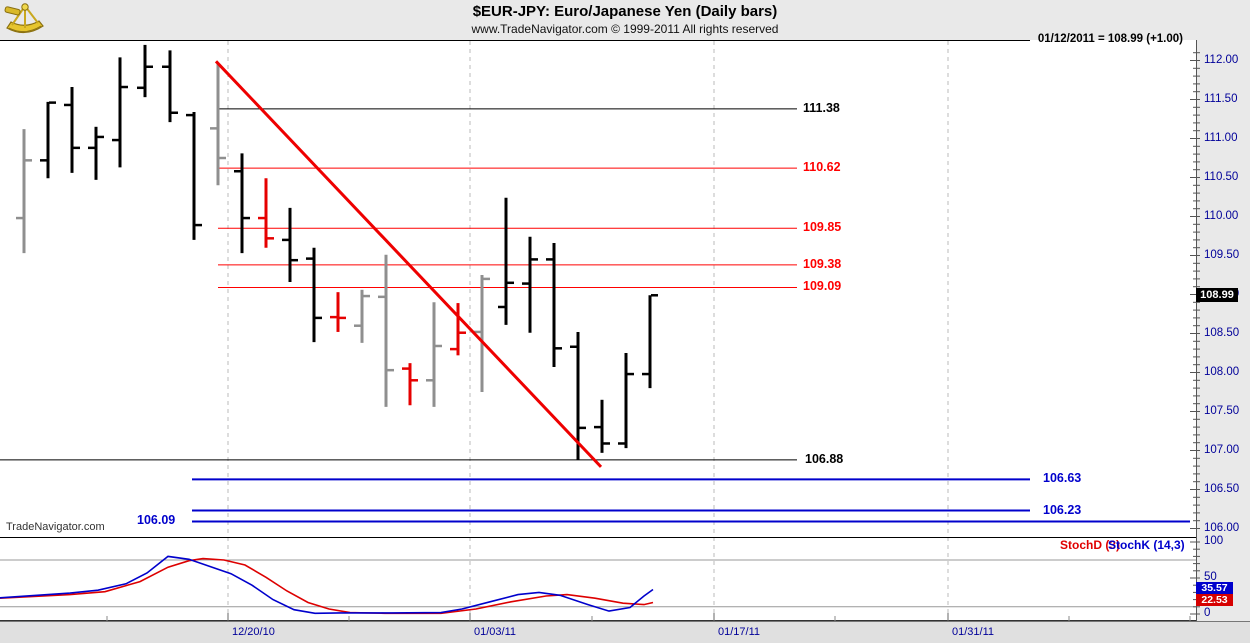 This screenshot has height=643, width=1250. What do you see at coordinates (1214, 600) in the screenshot?
I see `stoch-d-value-badge: 22.53` at bounding box center [1214, 600].